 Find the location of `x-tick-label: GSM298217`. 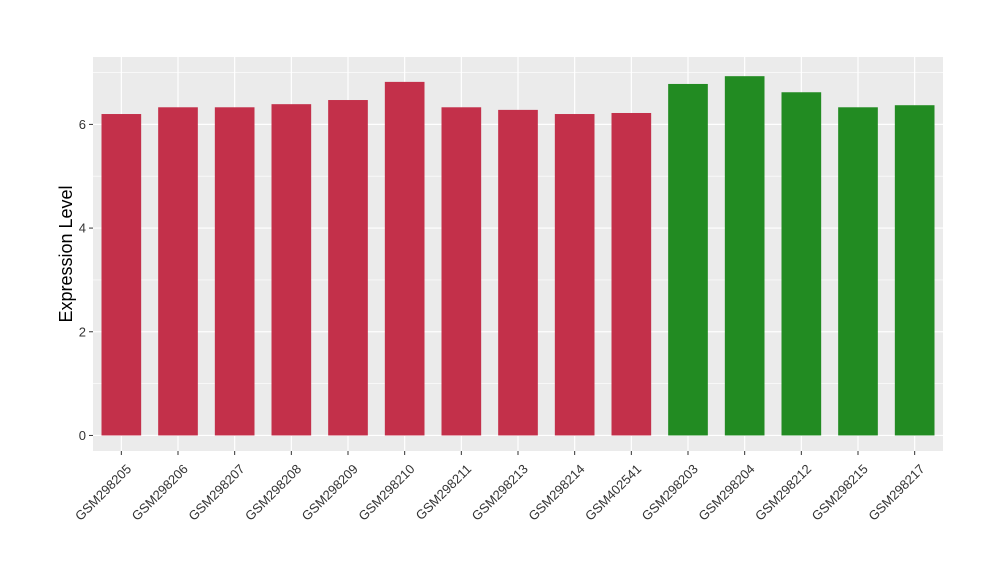

x-tick-label: GSM298217 is located at coordinates (896, 492).